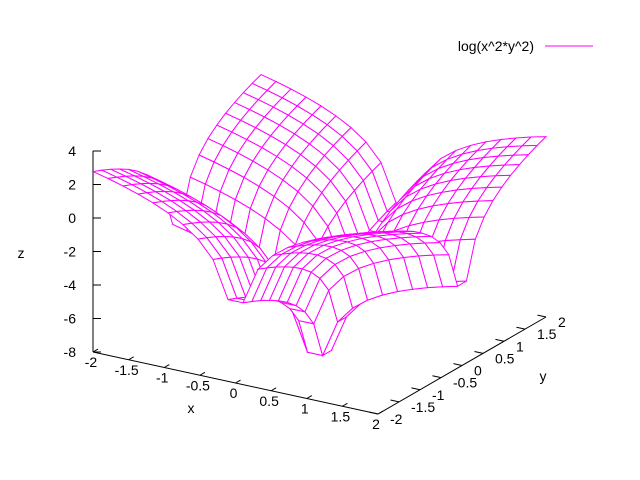 This screenshot has height=480, width=640. What do you see at coordinates (520, 346) in the screenshot?
I see `y-tick-label: 1` at bounding box center [520, 346].